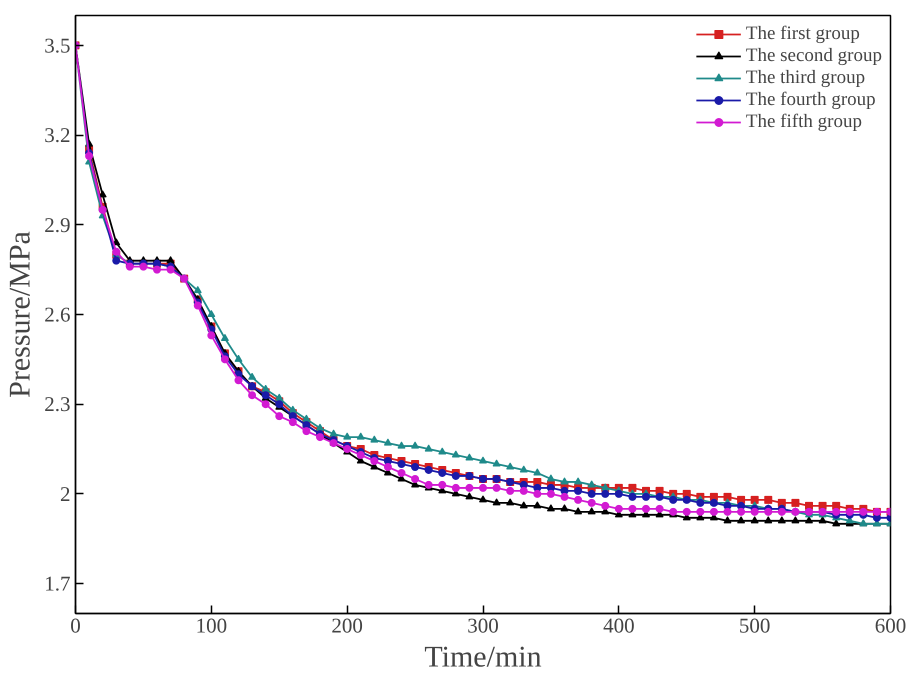 The height and width of the screenshot is (682, 921). Describe the element at coordinates (754, 626) in the screenshot. I see `x-tick-label: 500` at that location.